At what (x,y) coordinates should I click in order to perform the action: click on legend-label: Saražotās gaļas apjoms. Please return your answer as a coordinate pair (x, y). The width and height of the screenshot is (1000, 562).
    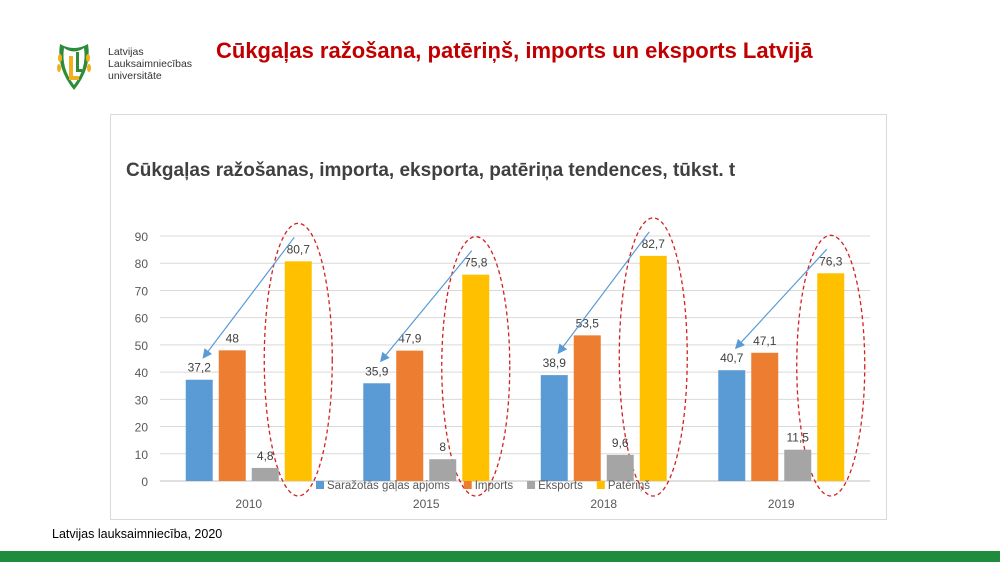
    Looking at the image, I should click on (388, 486).